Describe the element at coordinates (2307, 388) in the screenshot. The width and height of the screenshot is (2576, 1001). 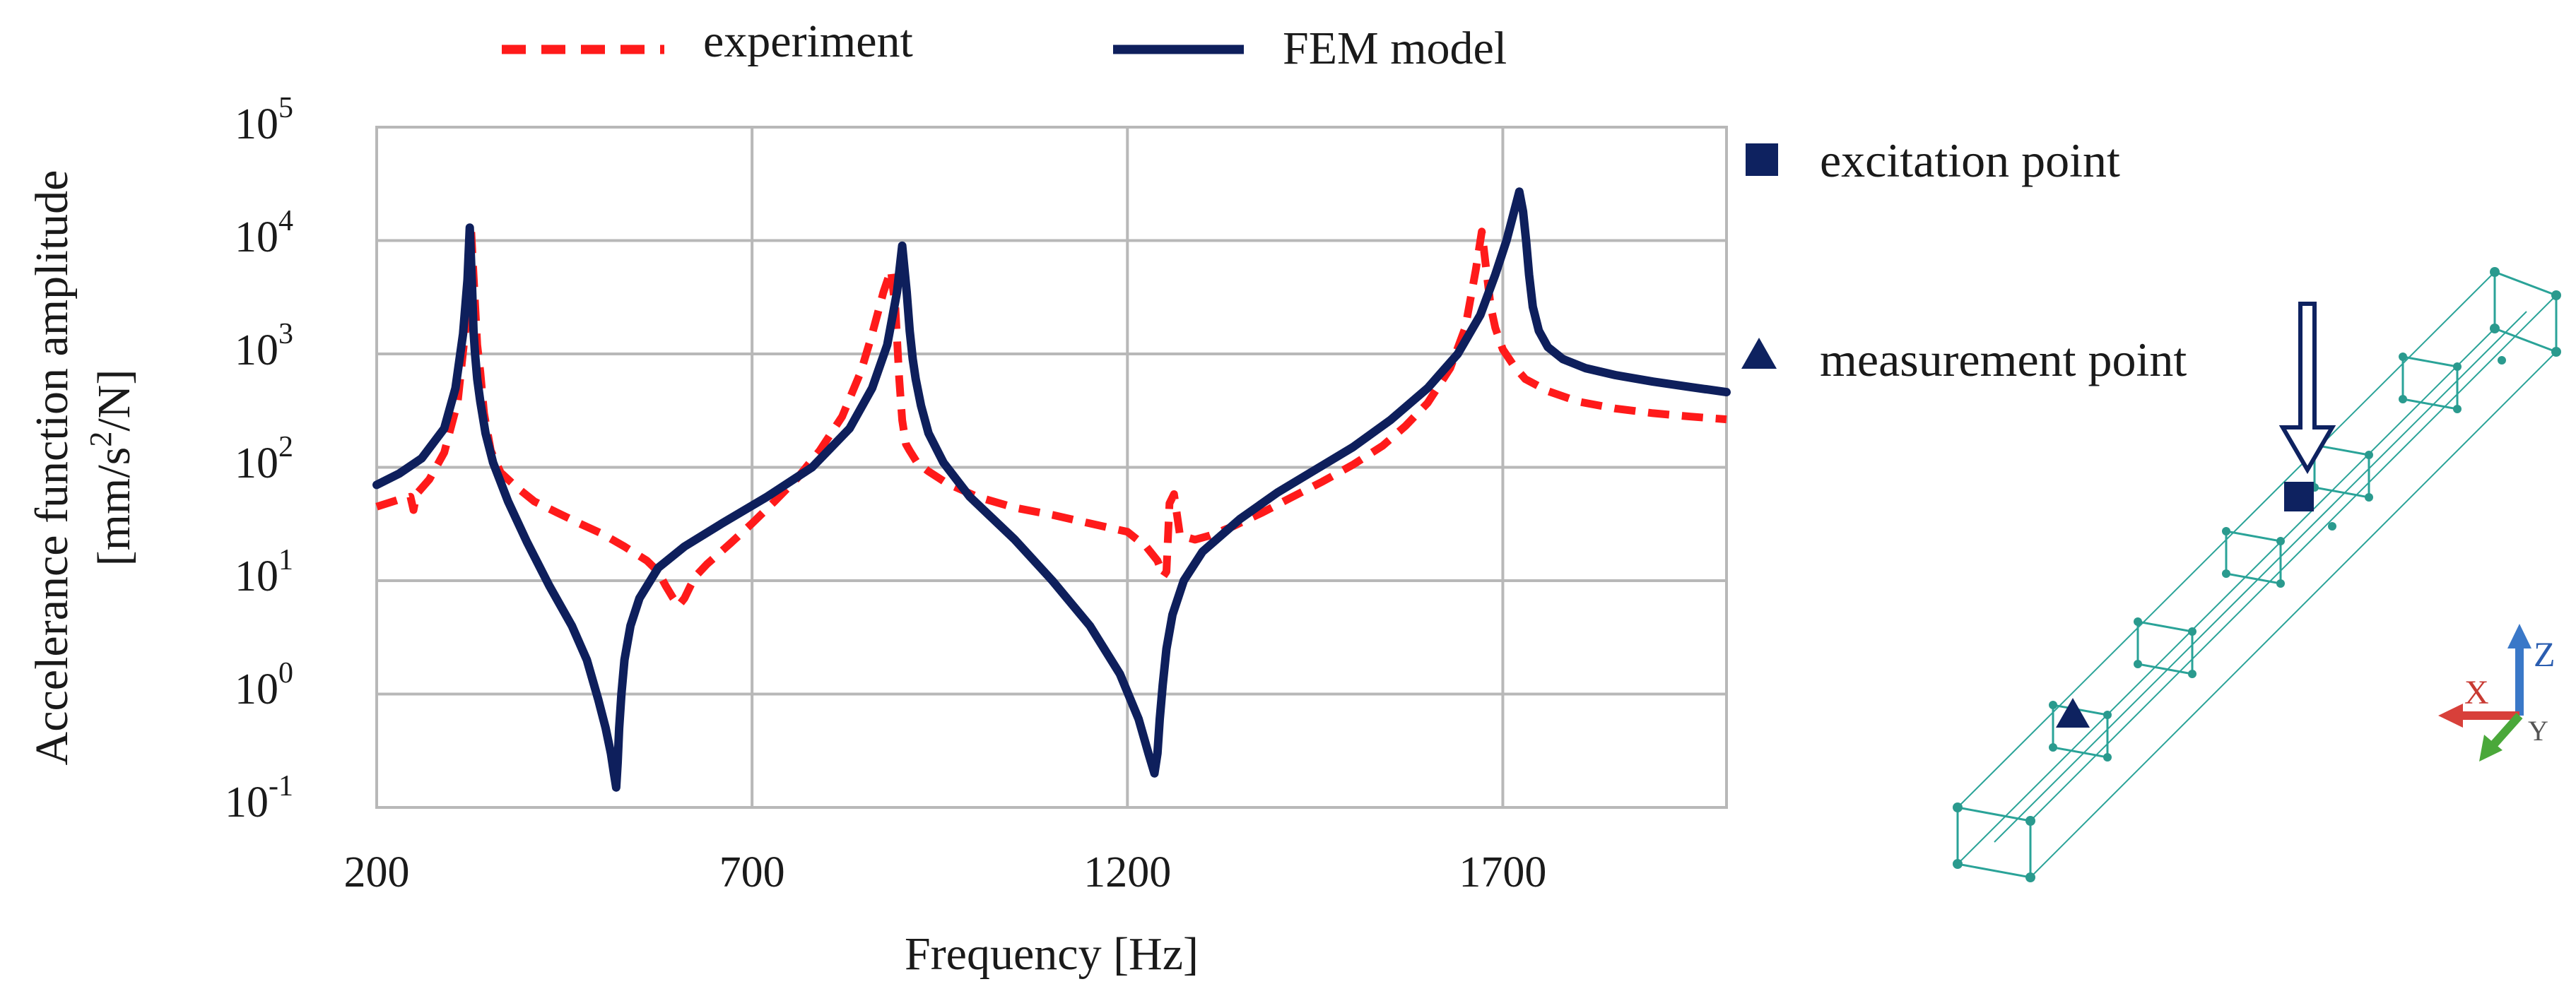
I see `excitation-arrow-icon` at that location.